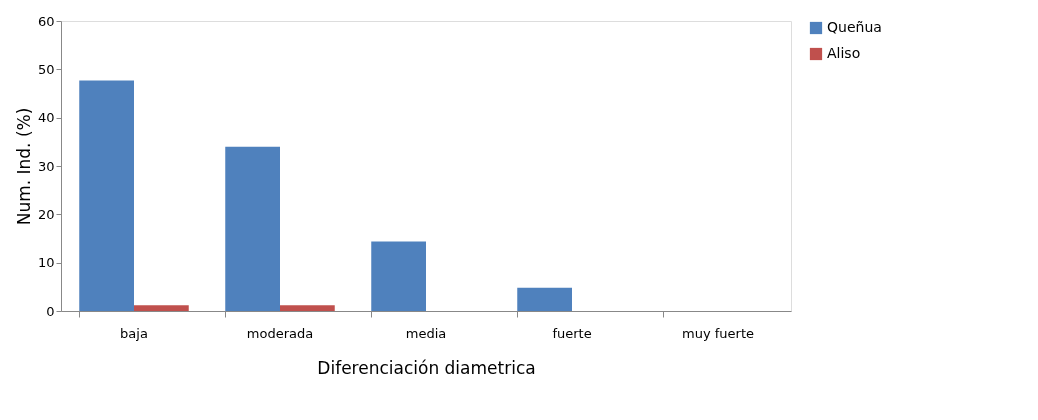 The height and width of the screenshot is (420, 1038). I want to click on x-tick-label: baja, so click(134, 333).